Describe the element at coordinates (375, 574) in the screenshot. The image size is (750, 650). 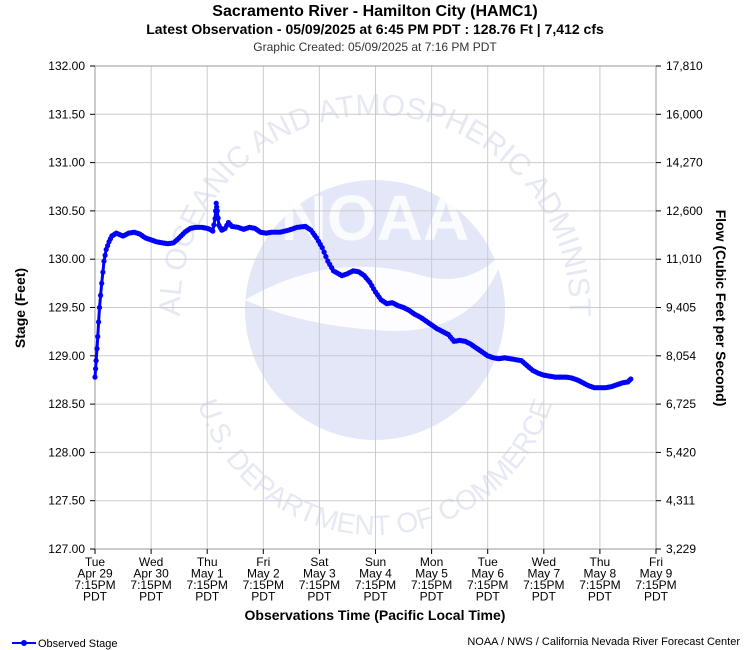
I see `x-tick-label: May 4` at that location.